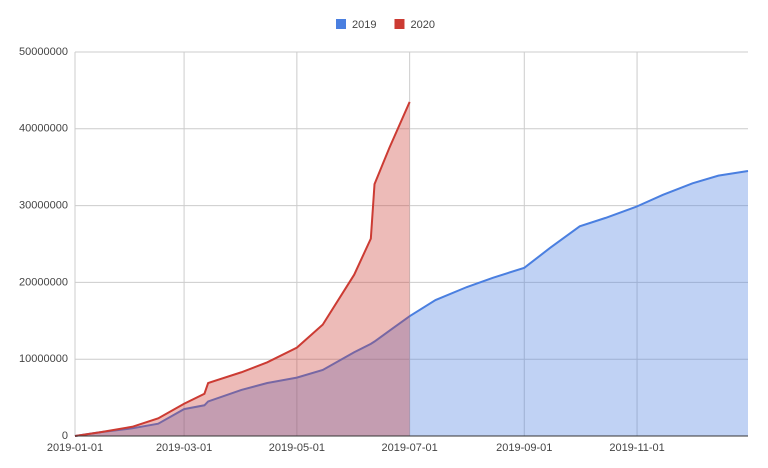 This screenshot has height=468, width=768. I want to click on x-tick-label: 2019-03-01, so click(184, 448).